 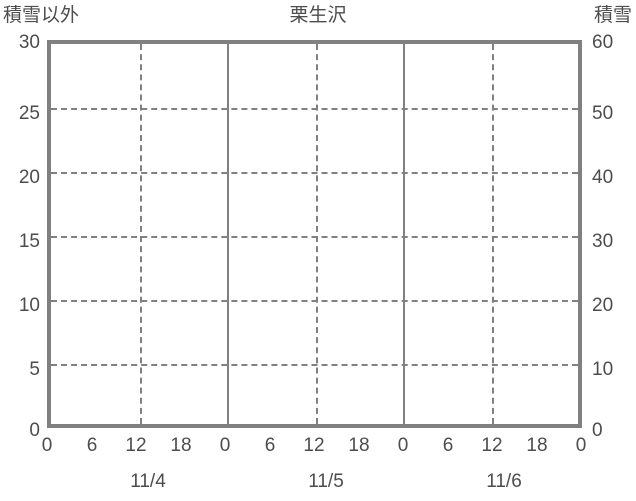 What do you see at coordinates (41, 15) in the screenshot?
I see `left-axis-title: 積雪以外` at bounding box center [41, 15].